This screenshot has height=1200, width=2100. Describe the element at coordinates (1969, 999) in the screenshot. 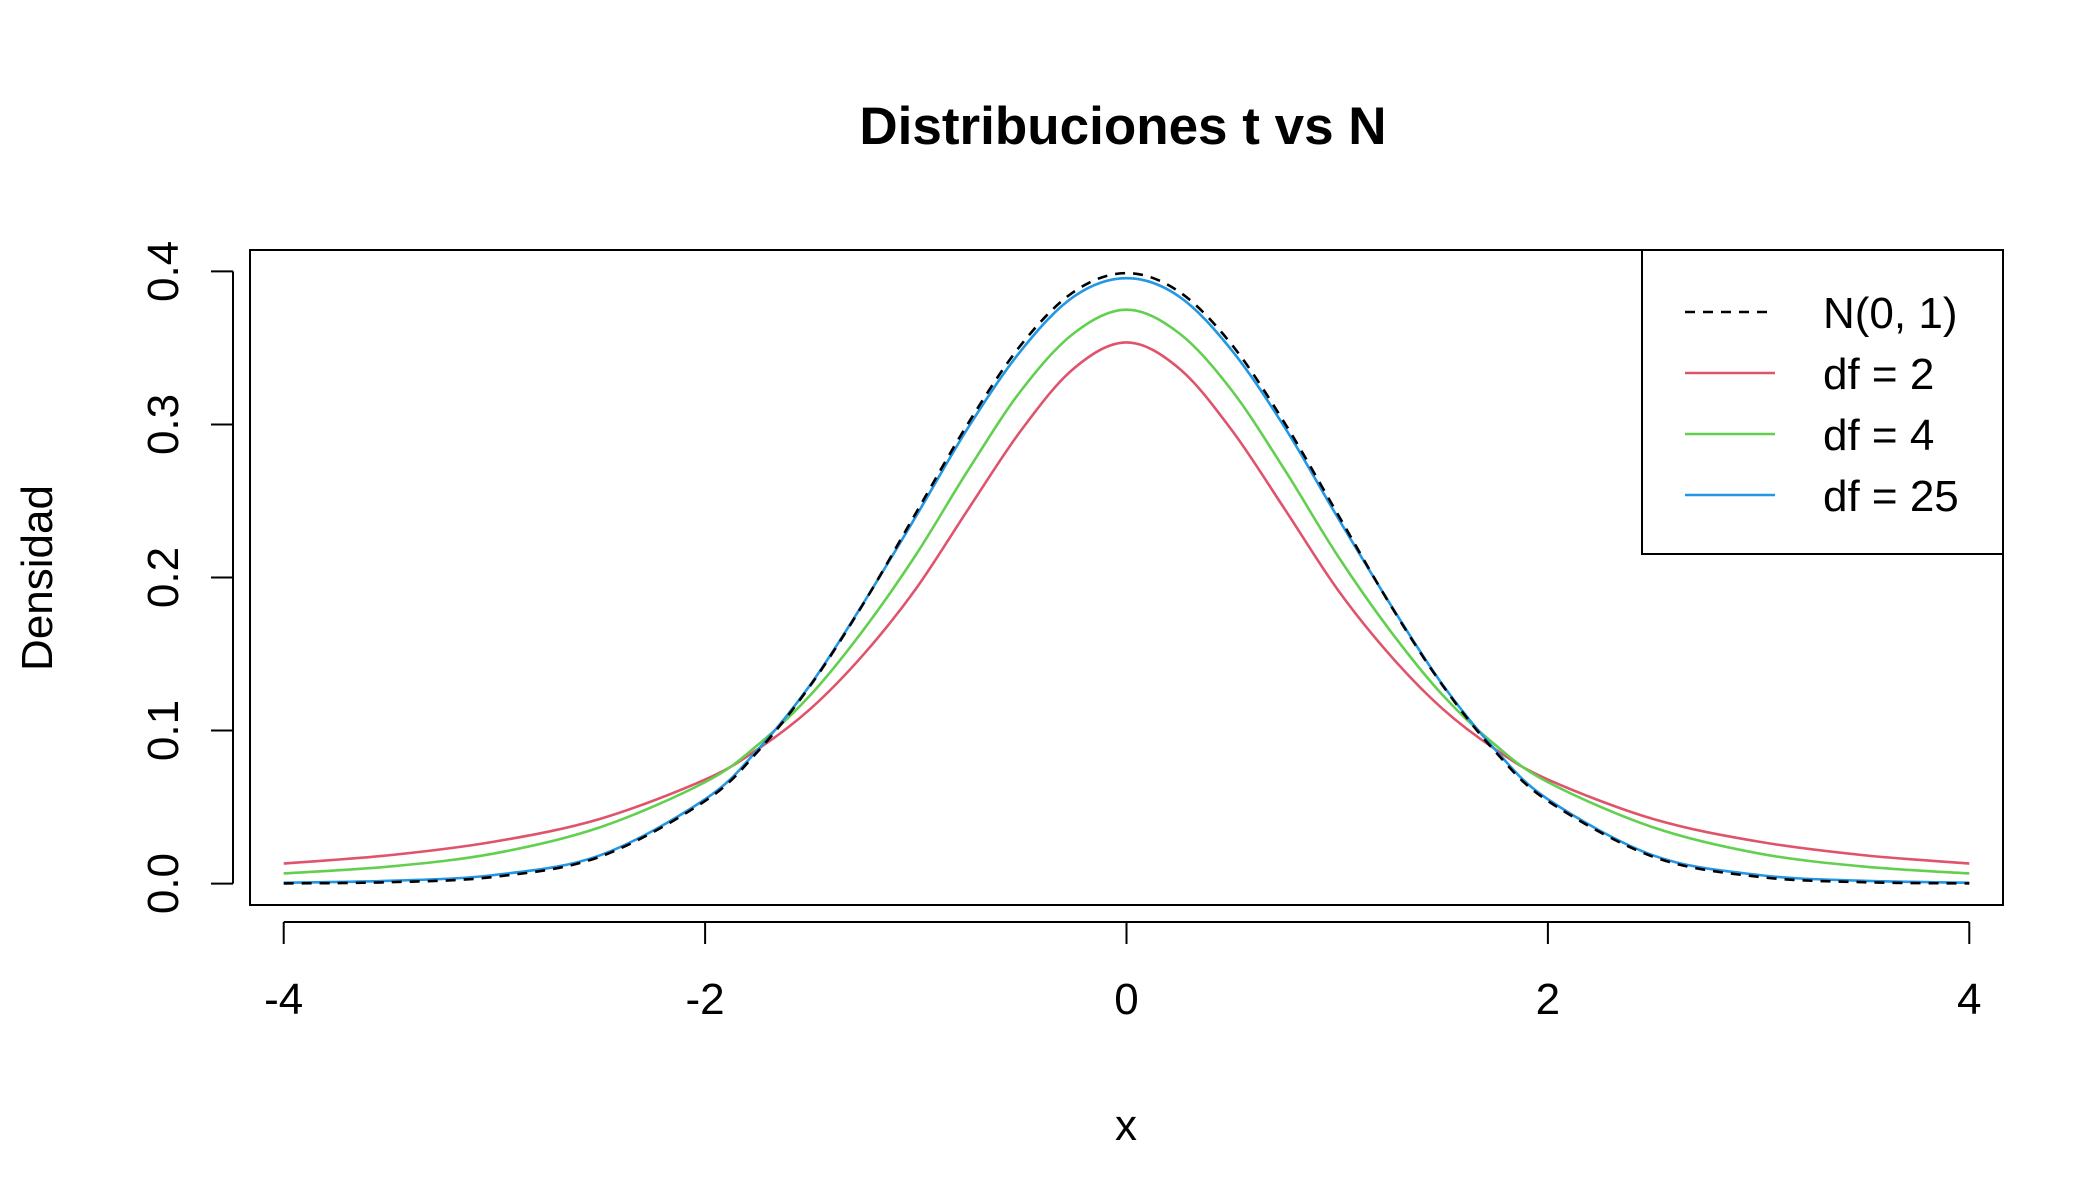

I see `x-tick-label: 4` at that location.